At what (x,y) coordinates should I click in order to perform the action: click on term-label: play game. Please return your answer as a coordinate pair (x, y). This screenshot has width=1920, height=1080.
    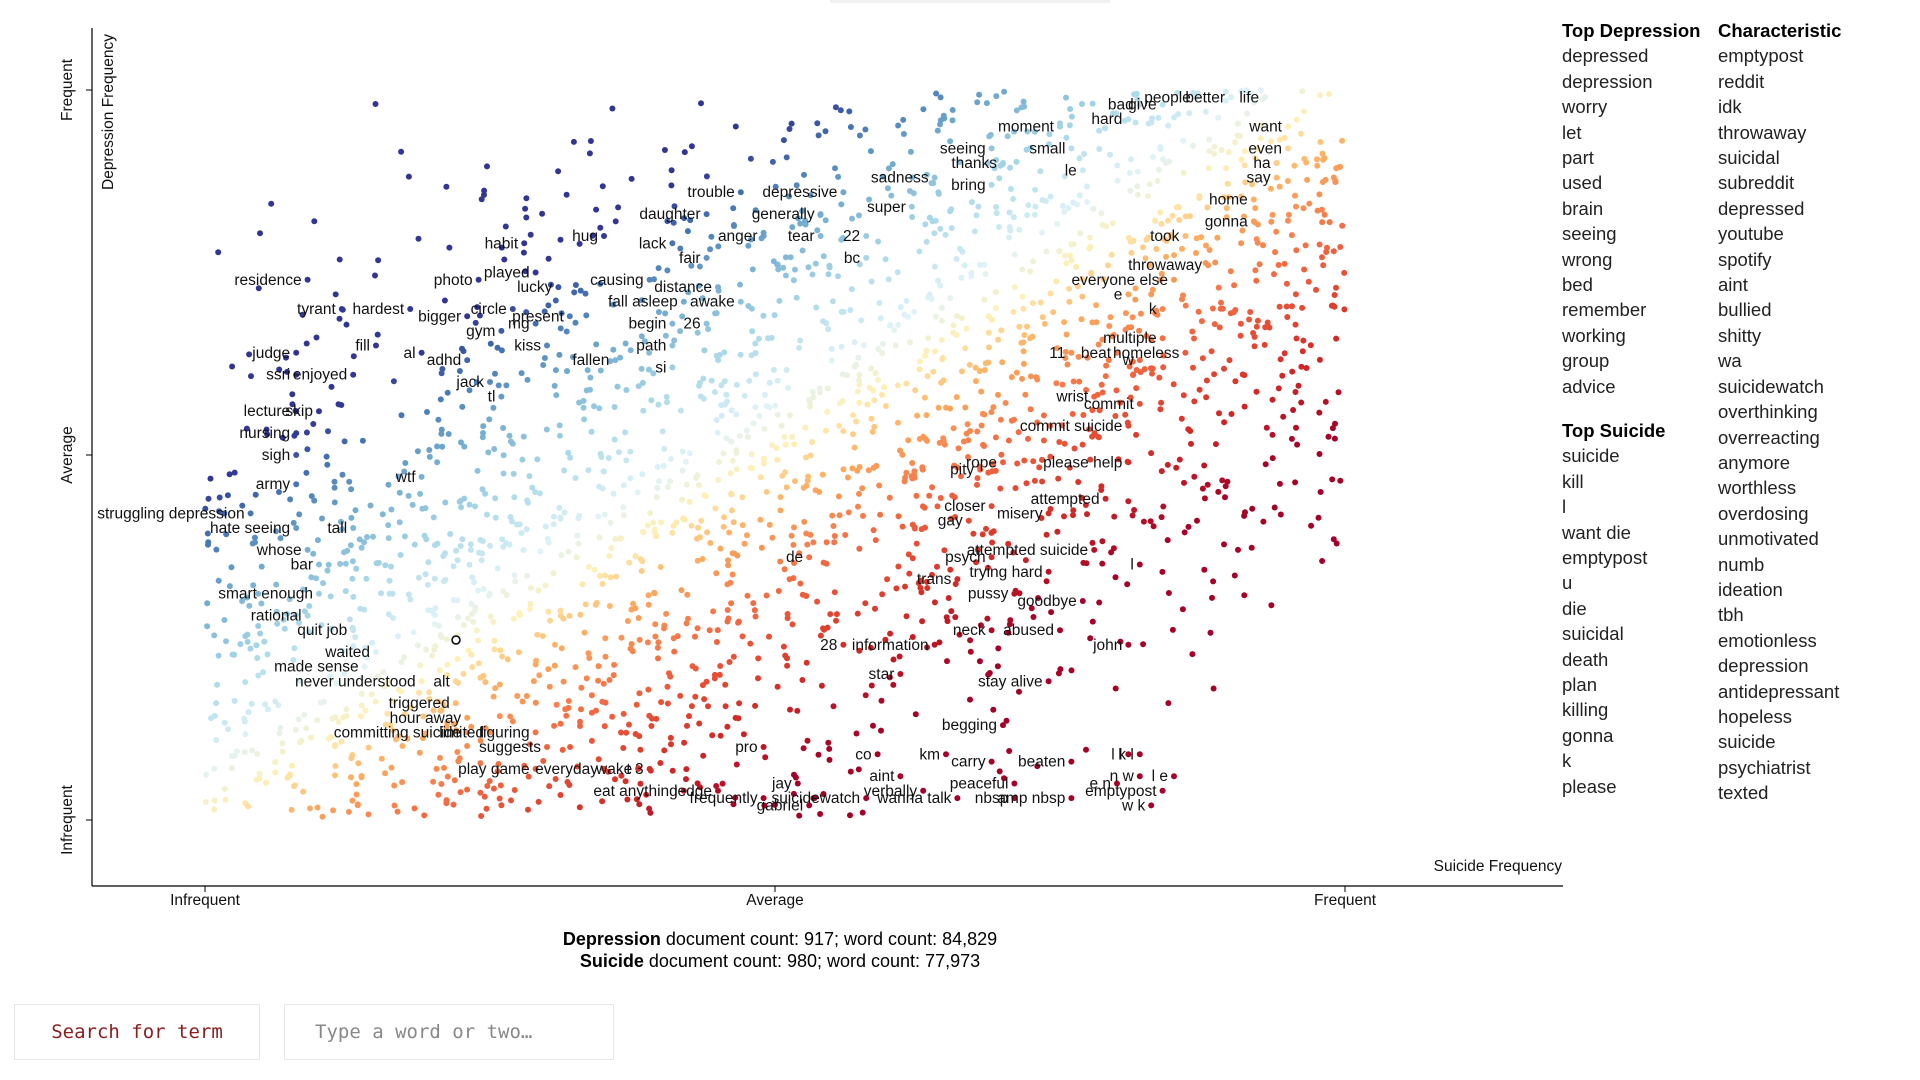
    Looking at the image, I should click on (494, 769).